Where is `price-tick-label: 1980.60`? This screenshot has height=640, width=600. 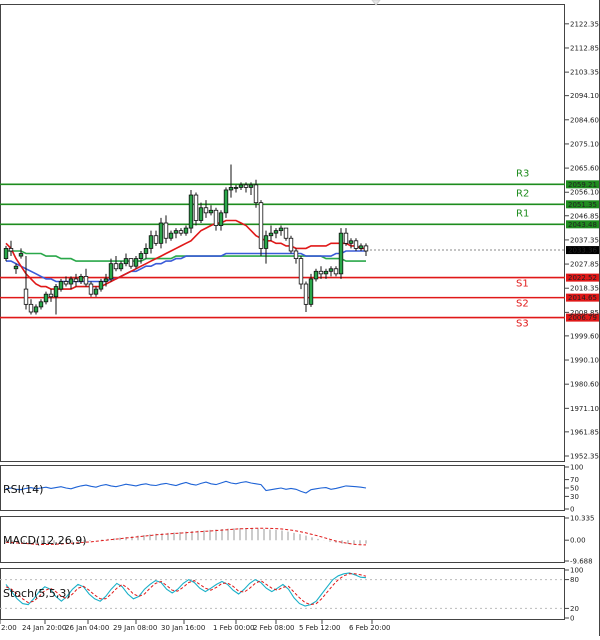 price-tick-label: 1980.60 is located at coordinates (584, 385).